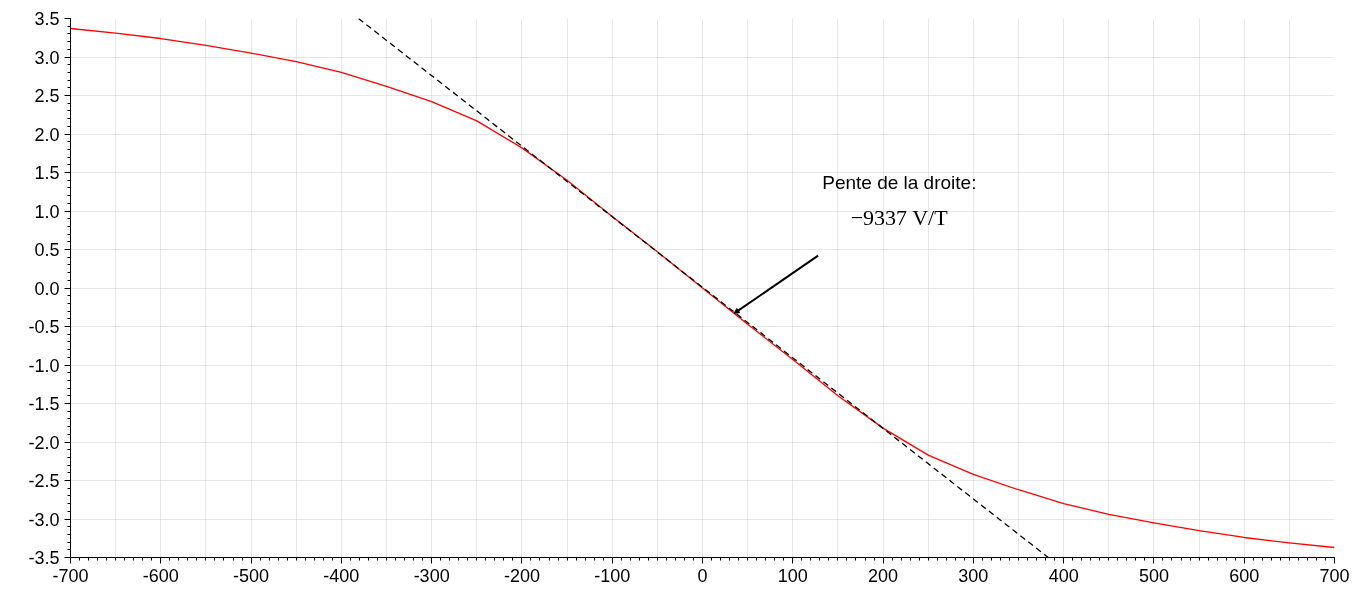  I want to click on y-tick-label: 0.5, so click(47, 250).